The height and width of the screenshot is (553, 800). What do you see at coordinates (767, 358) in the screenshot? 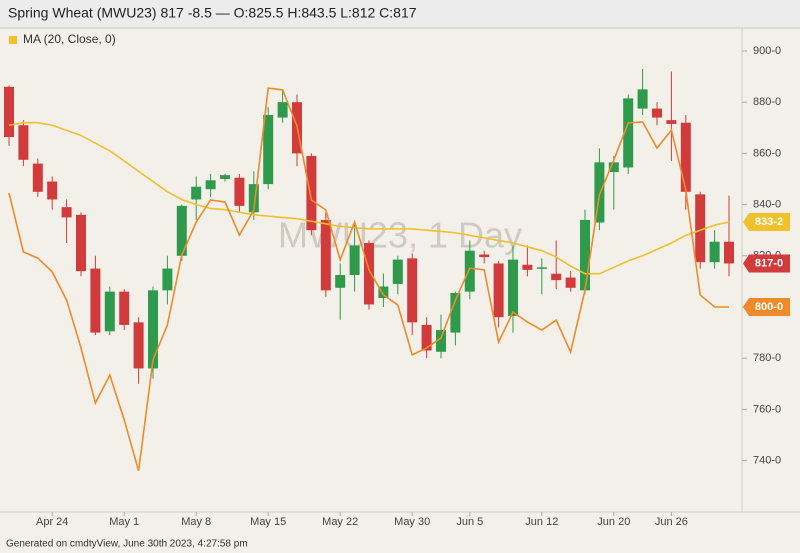
I see `y-tick-label: 780-0` at bounding box center [767, 358].